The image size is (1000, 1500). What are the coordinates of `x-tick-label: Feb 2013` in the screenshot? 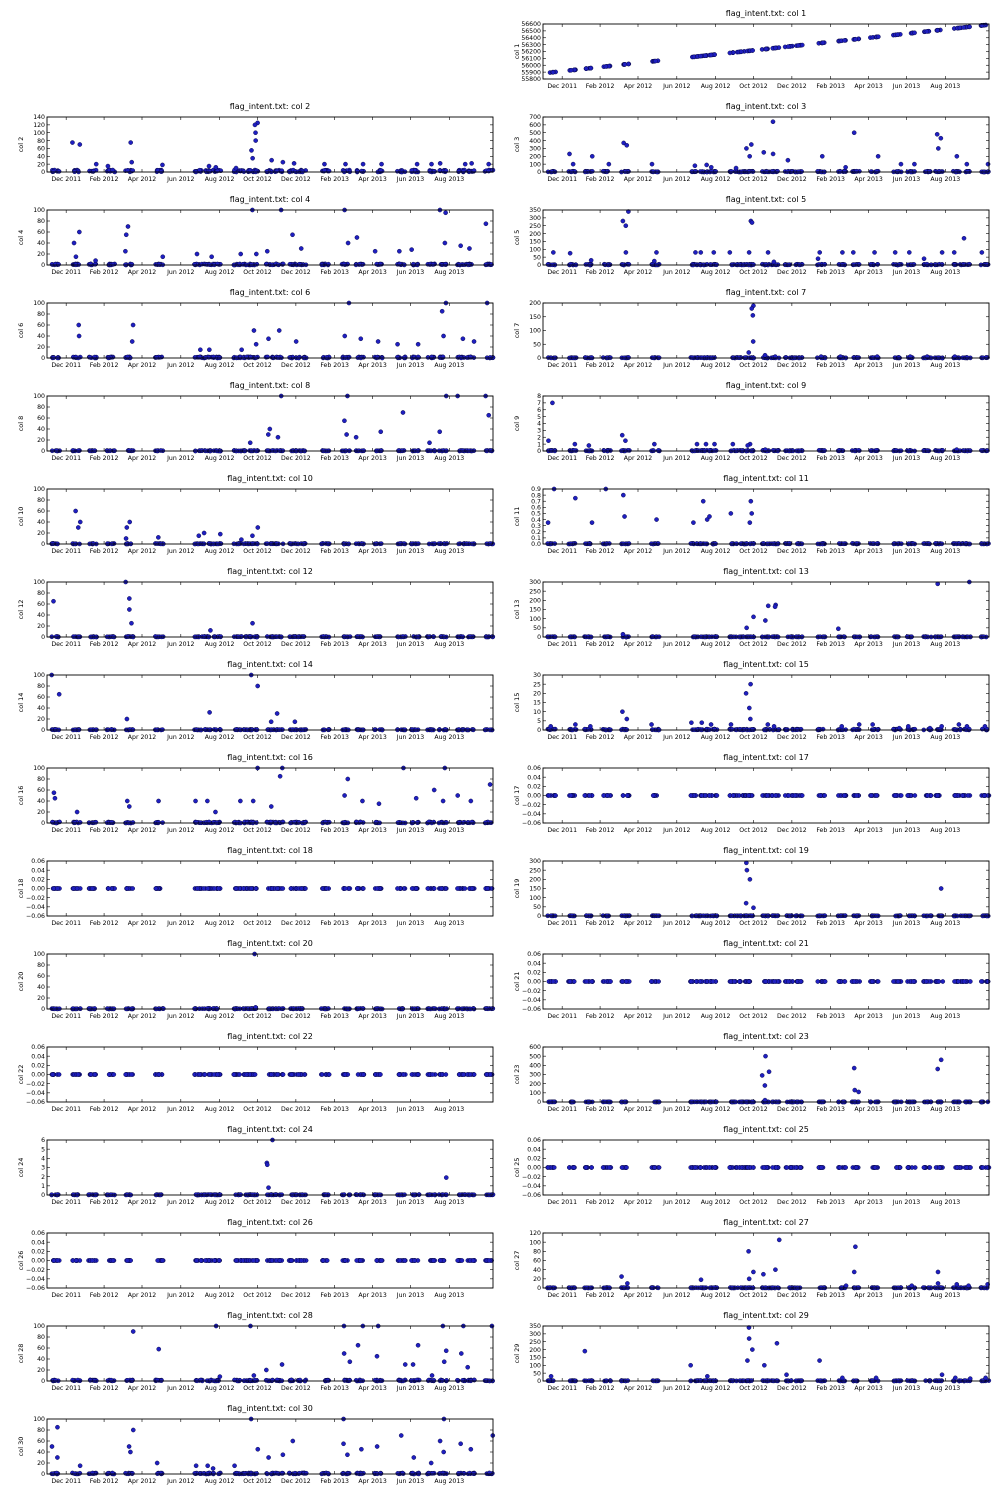 It's located at (334, 365).